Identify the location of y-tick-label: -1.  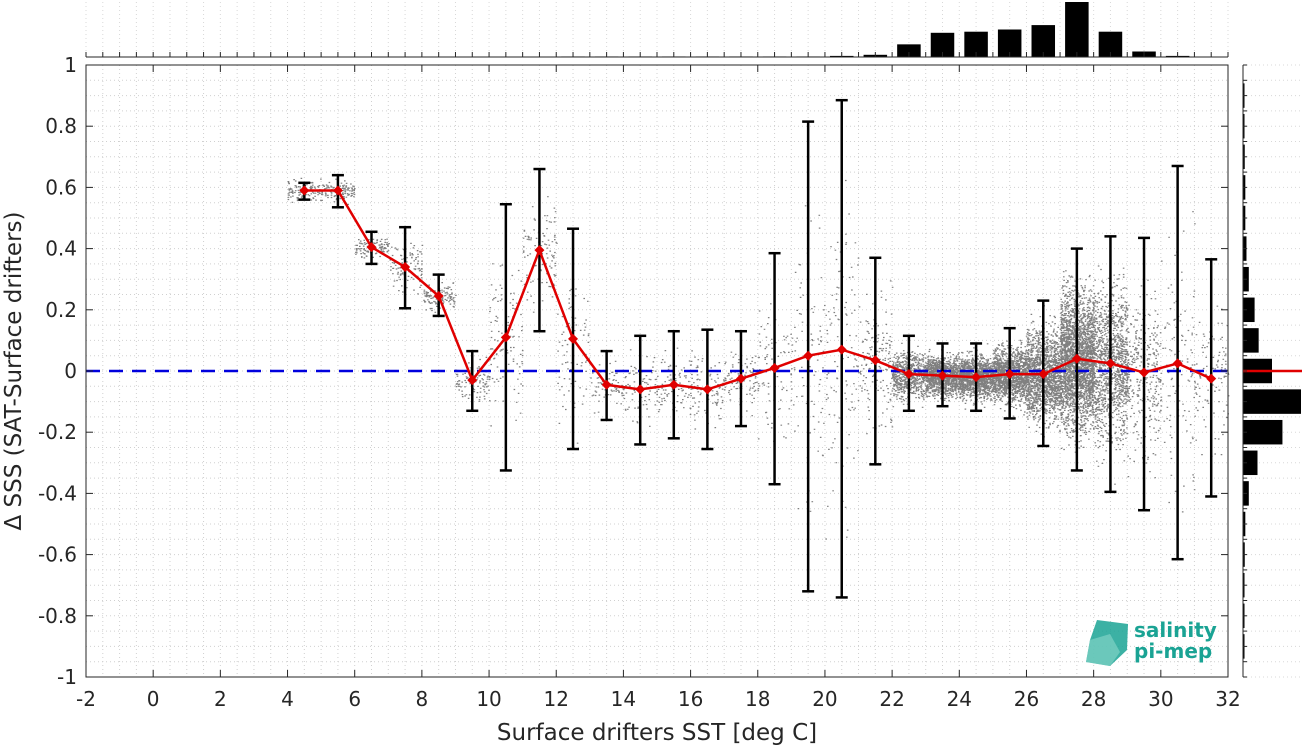
(67, 677).